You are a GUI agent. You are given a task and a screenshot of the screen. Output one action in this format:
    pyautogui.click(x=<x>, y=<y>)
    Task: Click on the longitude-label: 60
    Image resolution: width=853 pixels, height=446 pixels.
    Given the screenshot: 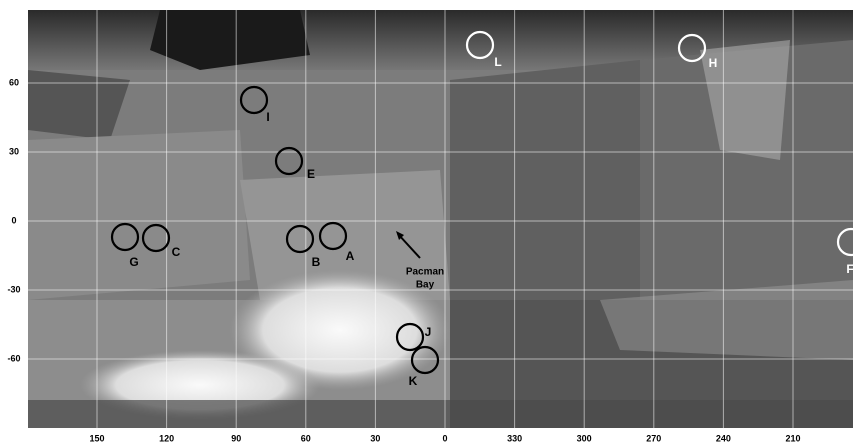 What is the action you would take?
    pyautogui.click(x=306, y=438)
    